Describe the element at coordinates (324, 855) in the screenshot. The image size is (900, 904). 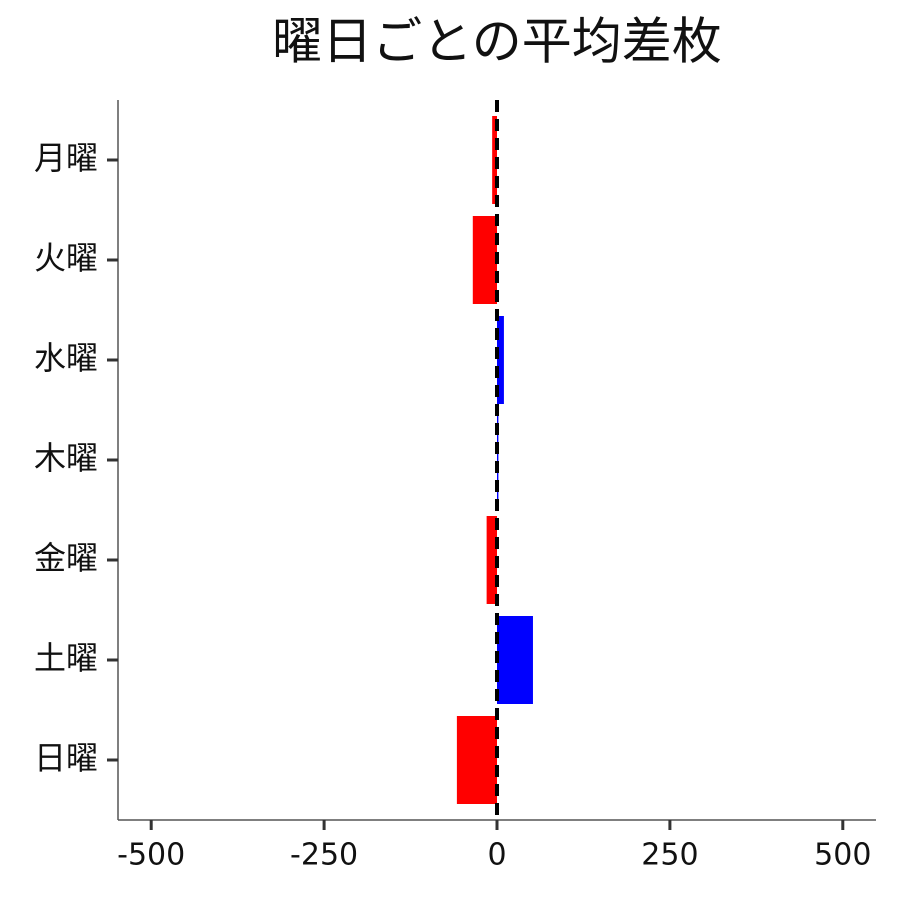
I see `x-tick-label: -250` at that location.